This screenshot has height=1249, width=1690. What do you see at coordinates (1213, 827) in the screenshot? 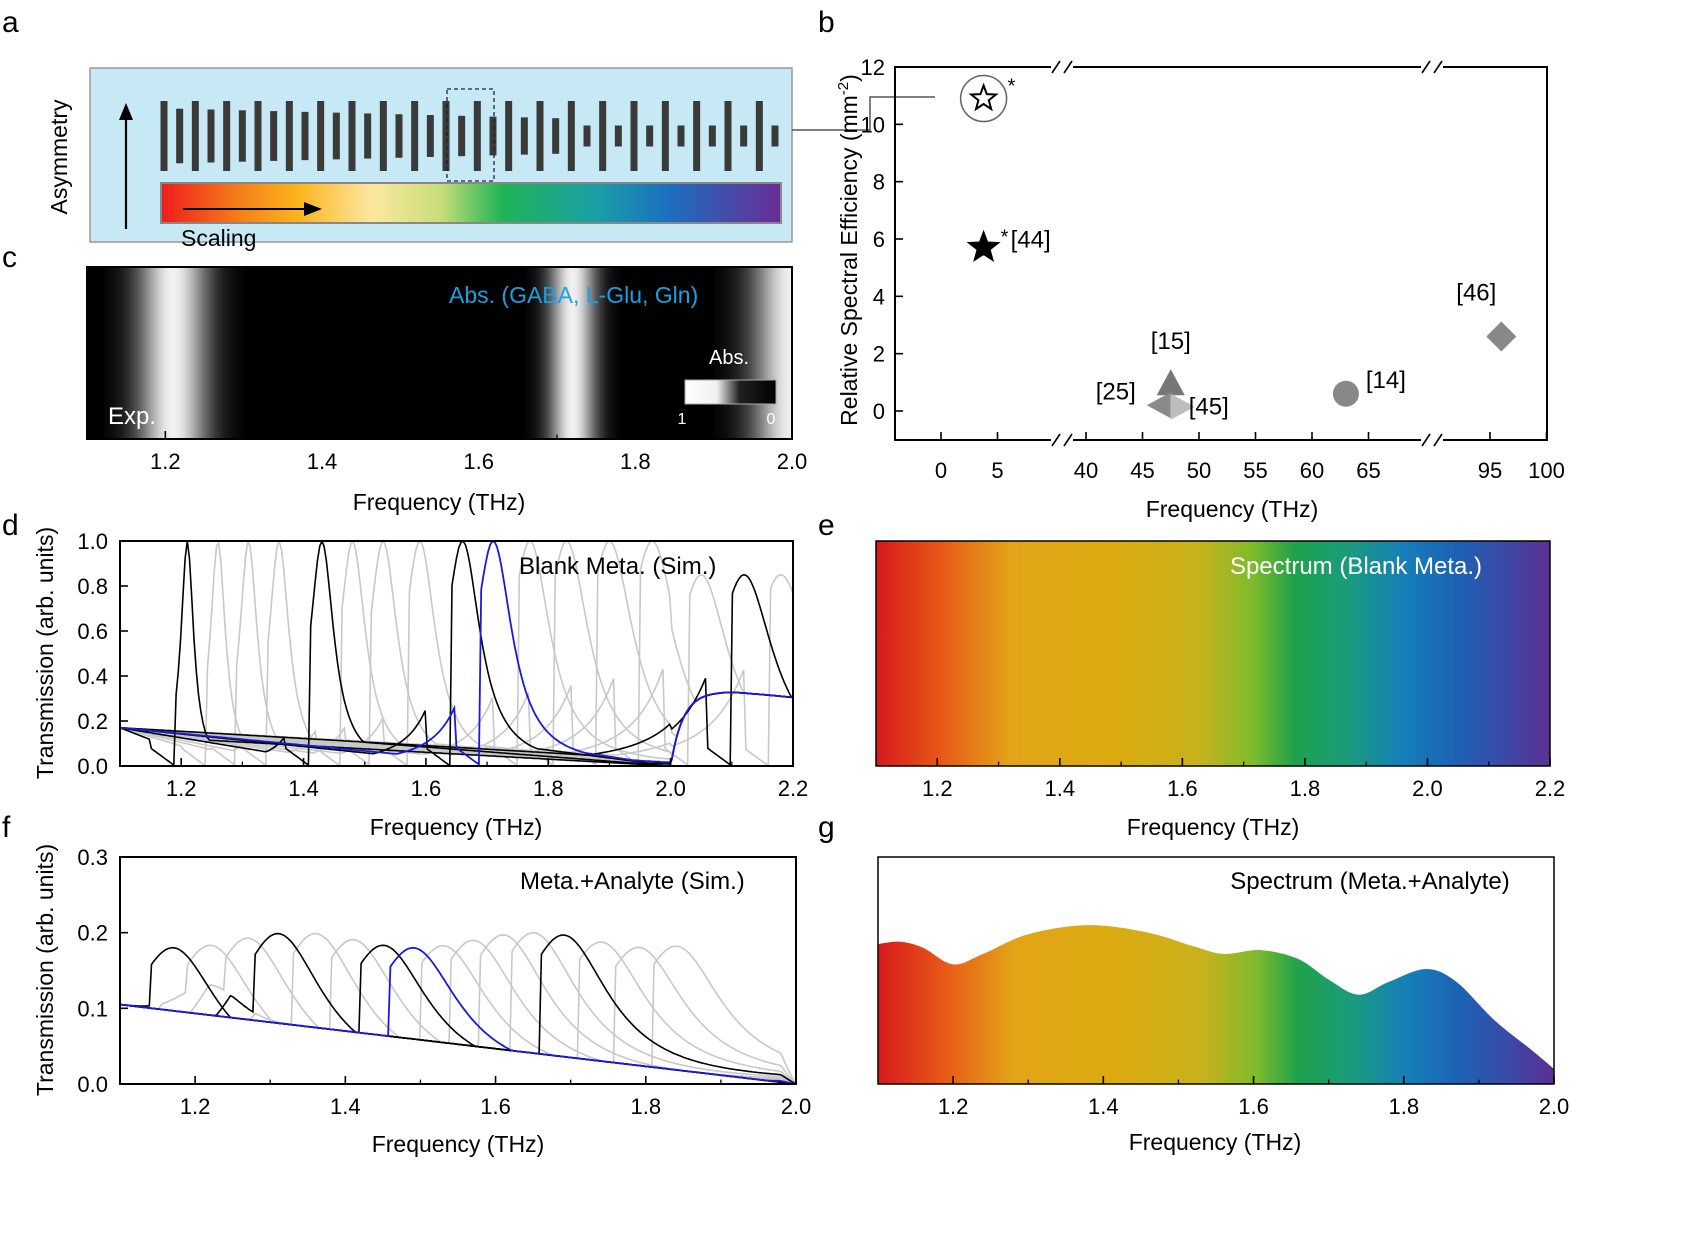
I see `e-x-axis-title: Frequency (THz)` at bounding box center [1213, 827].